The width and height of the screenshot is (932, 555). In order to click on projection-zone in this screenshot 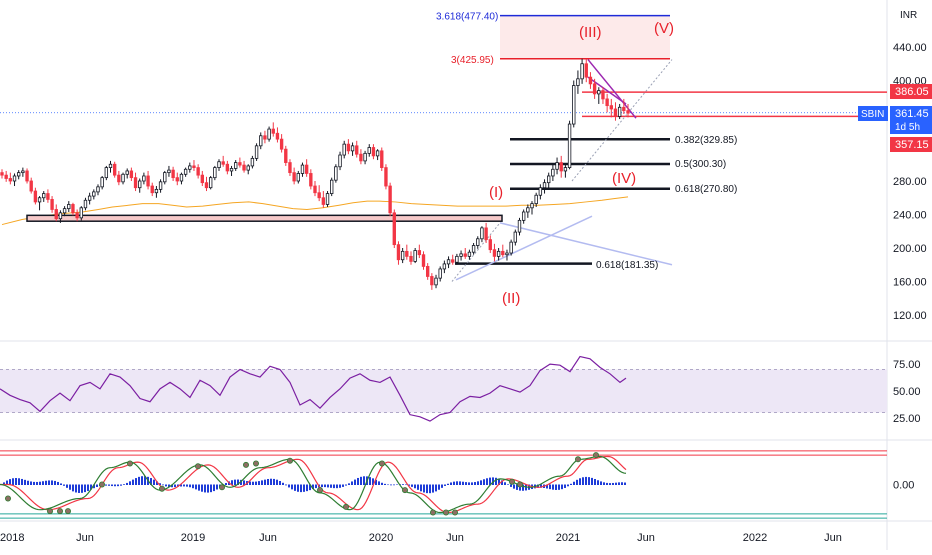, I will do `click(585, 37)`.